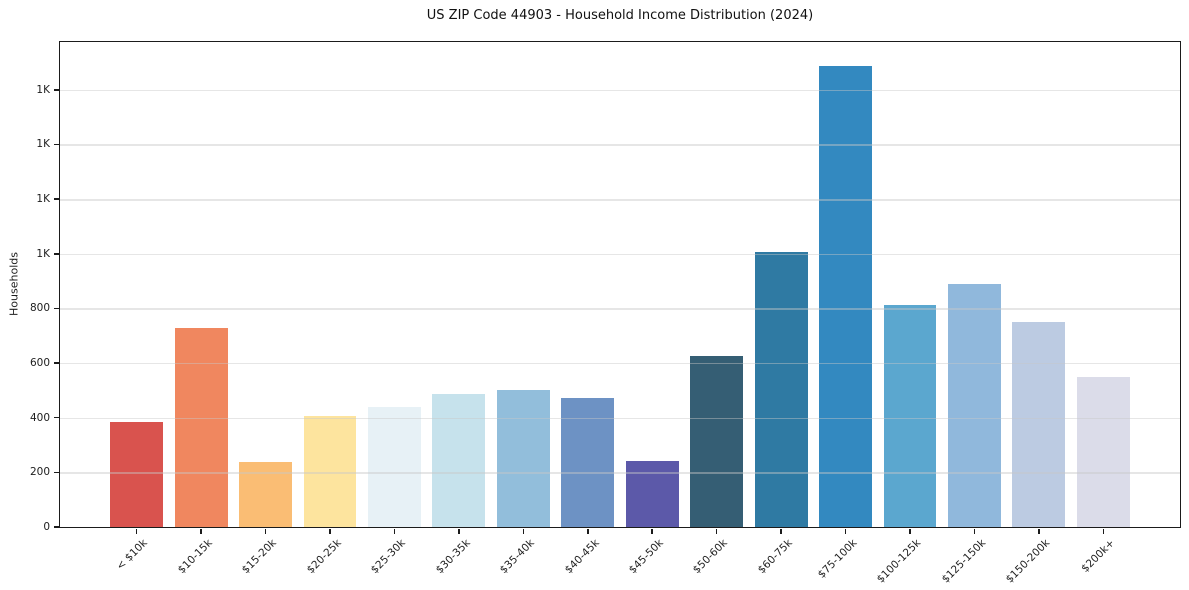  I want to click on x-tick-label: < $10k, so click(132, 555).